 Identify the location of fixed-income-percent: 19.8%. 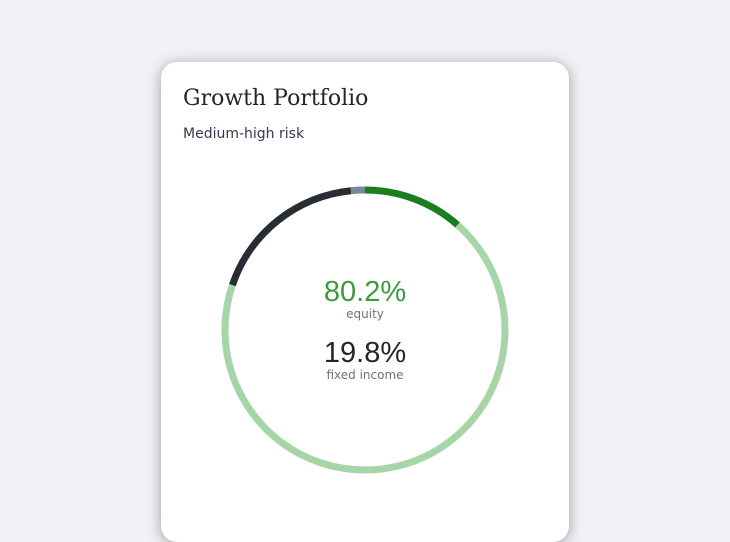
(365, 353).